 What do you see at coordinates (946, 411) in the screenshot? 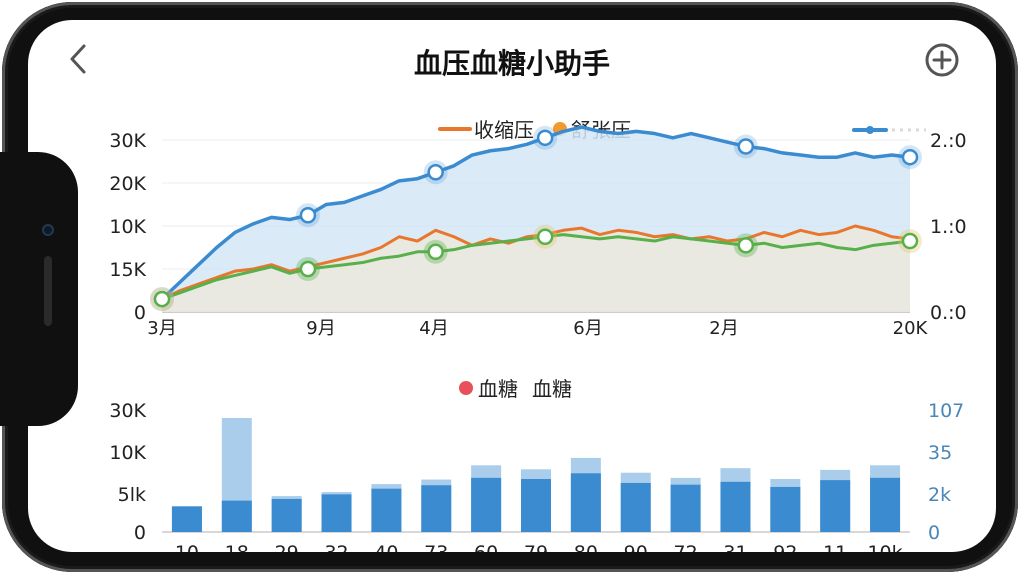
I see `bg-right-tick: 107` at bounding box center [946, 411].